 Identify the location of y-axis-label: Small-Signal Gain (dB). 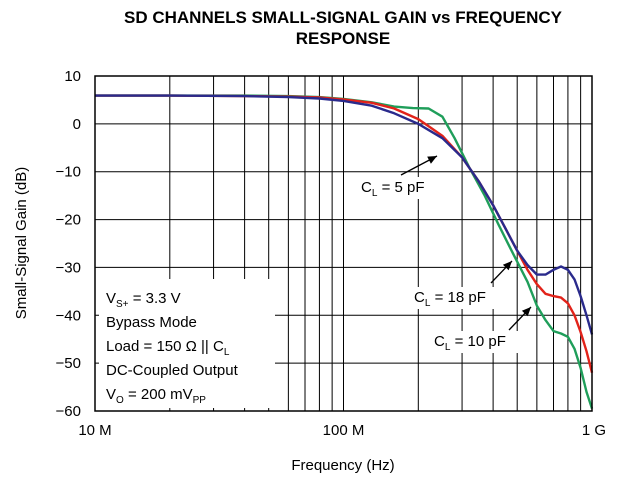
(21, 243).